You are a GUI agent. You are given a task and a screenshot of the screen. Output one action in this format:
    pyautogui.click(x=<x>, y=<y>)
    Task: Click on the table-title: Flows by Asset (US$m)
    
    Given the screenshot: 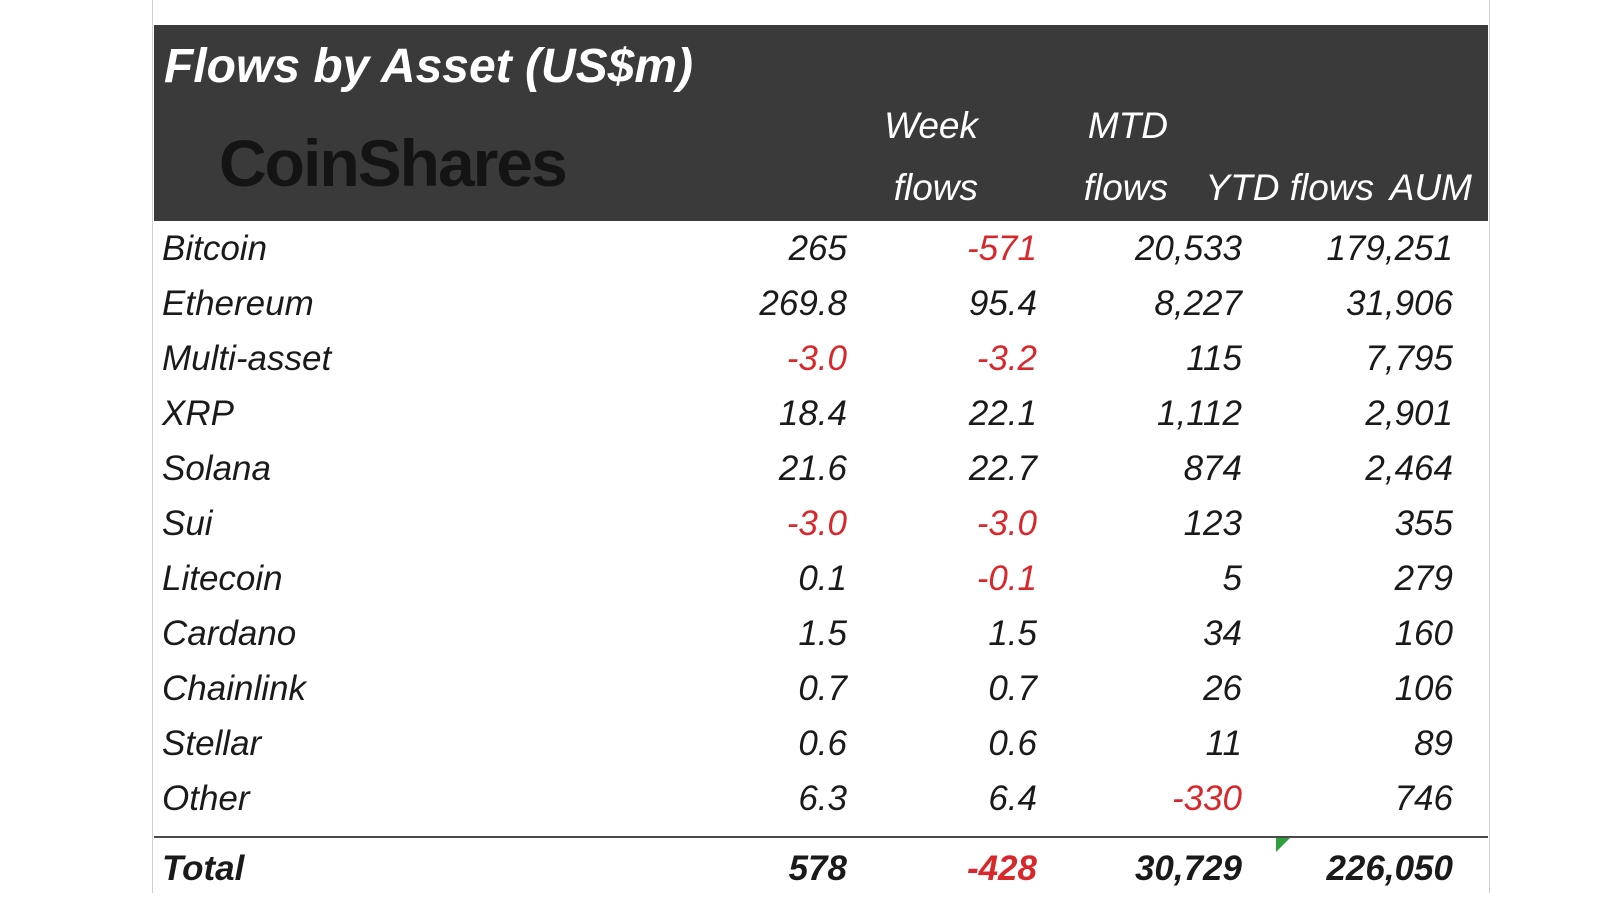 What is the action you would take?
    pyautogui.click(x=429, y=66)
    